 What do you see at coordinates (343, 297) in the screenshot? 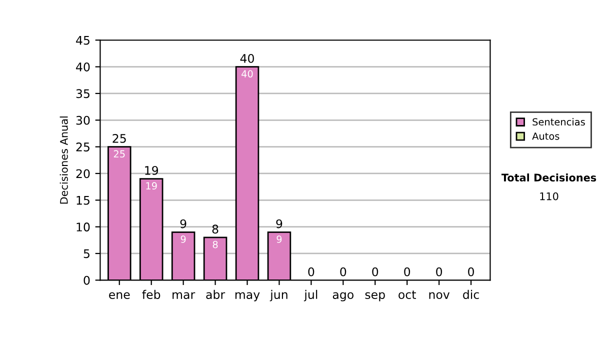
I see `x-tick-label: ago` at bounding box center [343, 297].